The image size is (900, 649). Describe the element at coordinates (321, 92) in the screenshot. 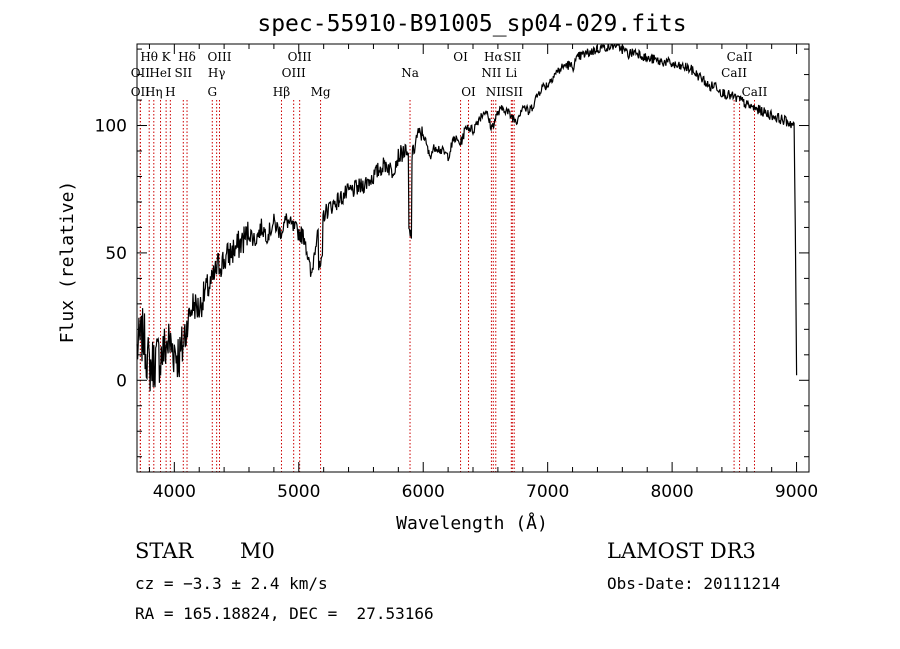

I see `line-label-15: Mg` at that location.